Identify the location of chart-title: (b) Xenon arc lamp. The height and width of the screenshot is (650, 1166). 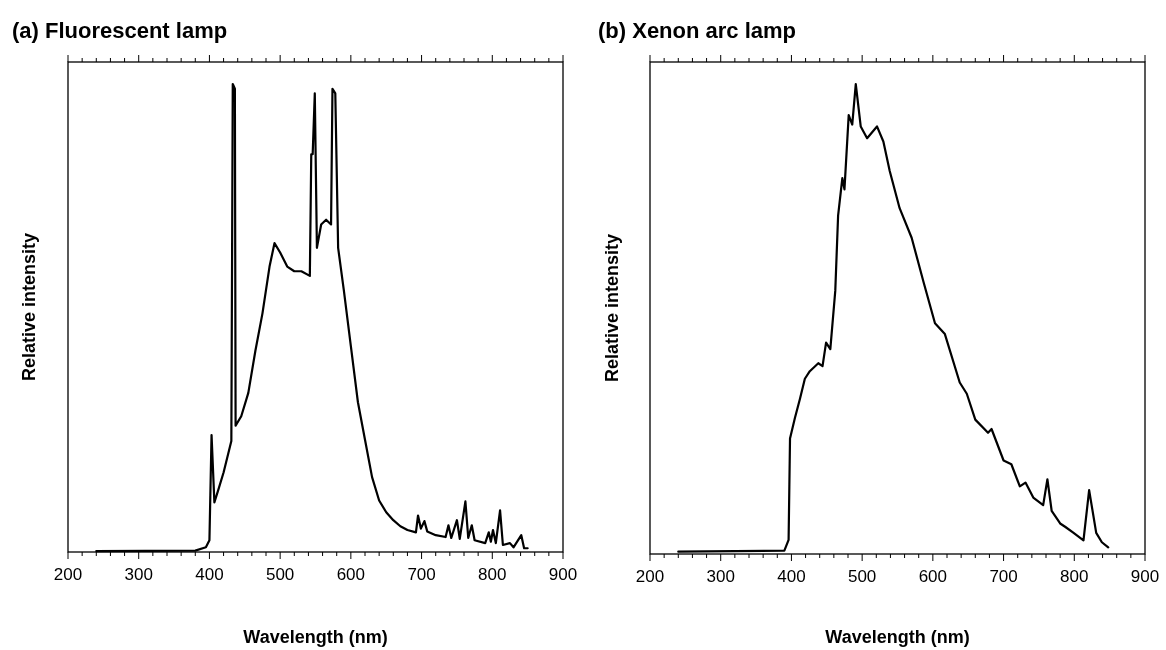
(697, 30).